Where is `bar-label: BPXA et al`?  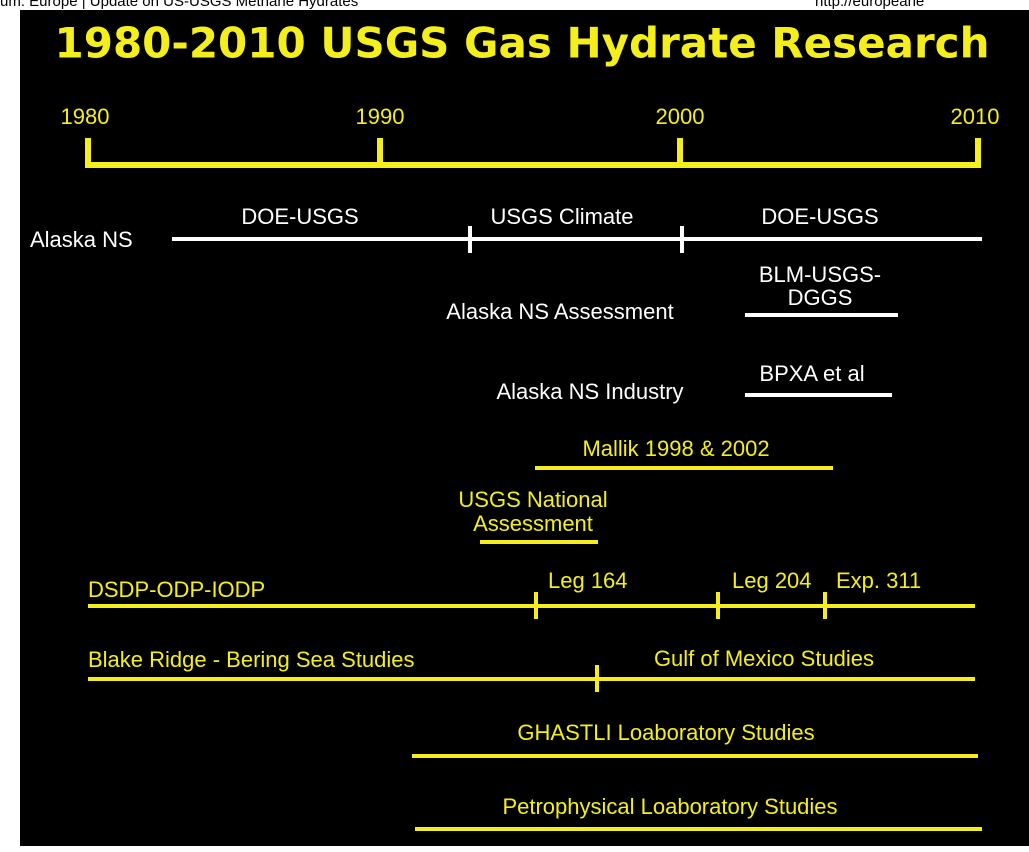 bar-label: BPXA et al is located at coordinates (811, 373).